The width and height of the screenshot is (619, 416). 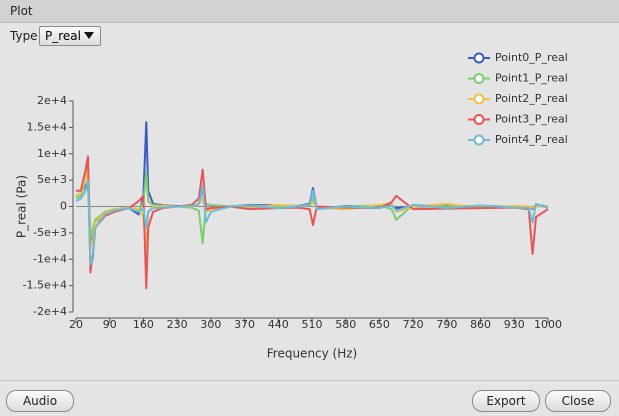 What do you see at coordinates (47, 126) in the screenshot?
I see `y-tick-label: 1.5e+4` at bounding box center [47, 126].